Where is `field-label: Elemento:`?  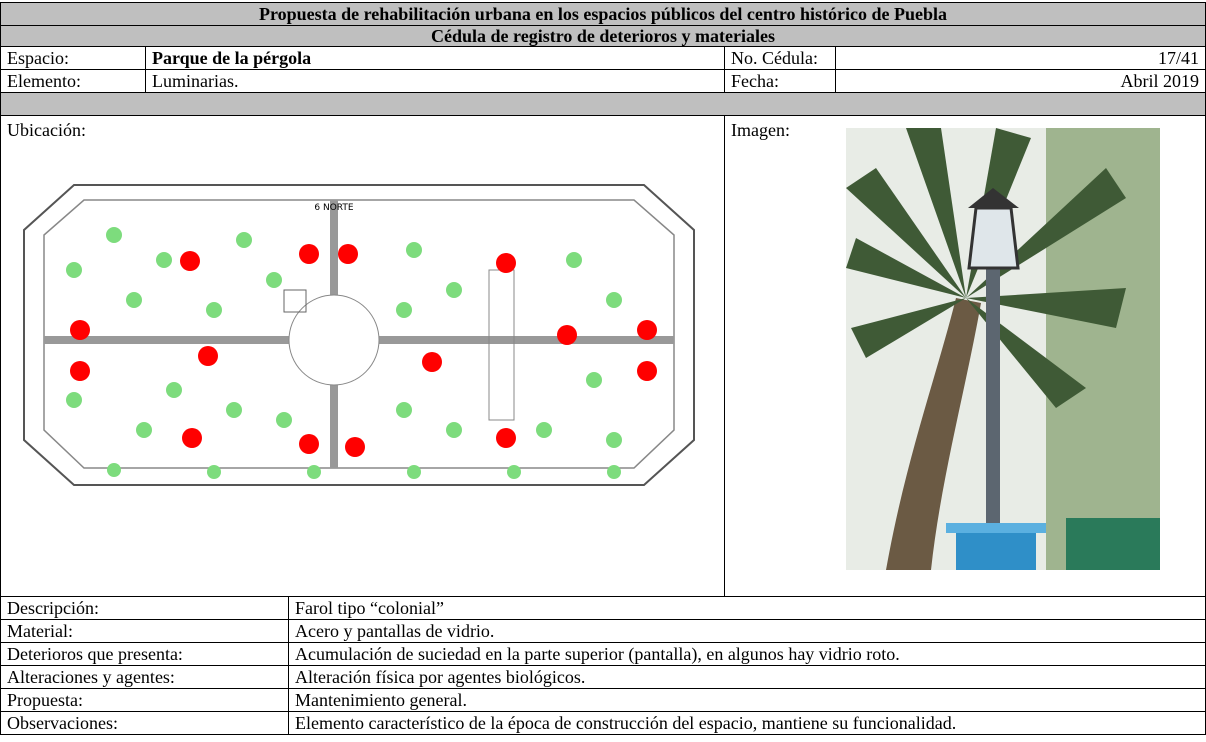 field-label: Elemento: is located at coordinates (73, 81).